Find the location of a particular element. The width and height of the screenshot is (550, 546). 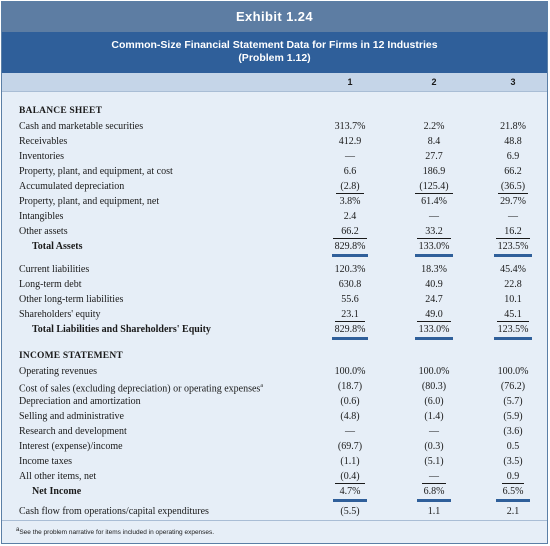

exhibit-label: Exhibit 1.24 is located at coordinates (274, 17).